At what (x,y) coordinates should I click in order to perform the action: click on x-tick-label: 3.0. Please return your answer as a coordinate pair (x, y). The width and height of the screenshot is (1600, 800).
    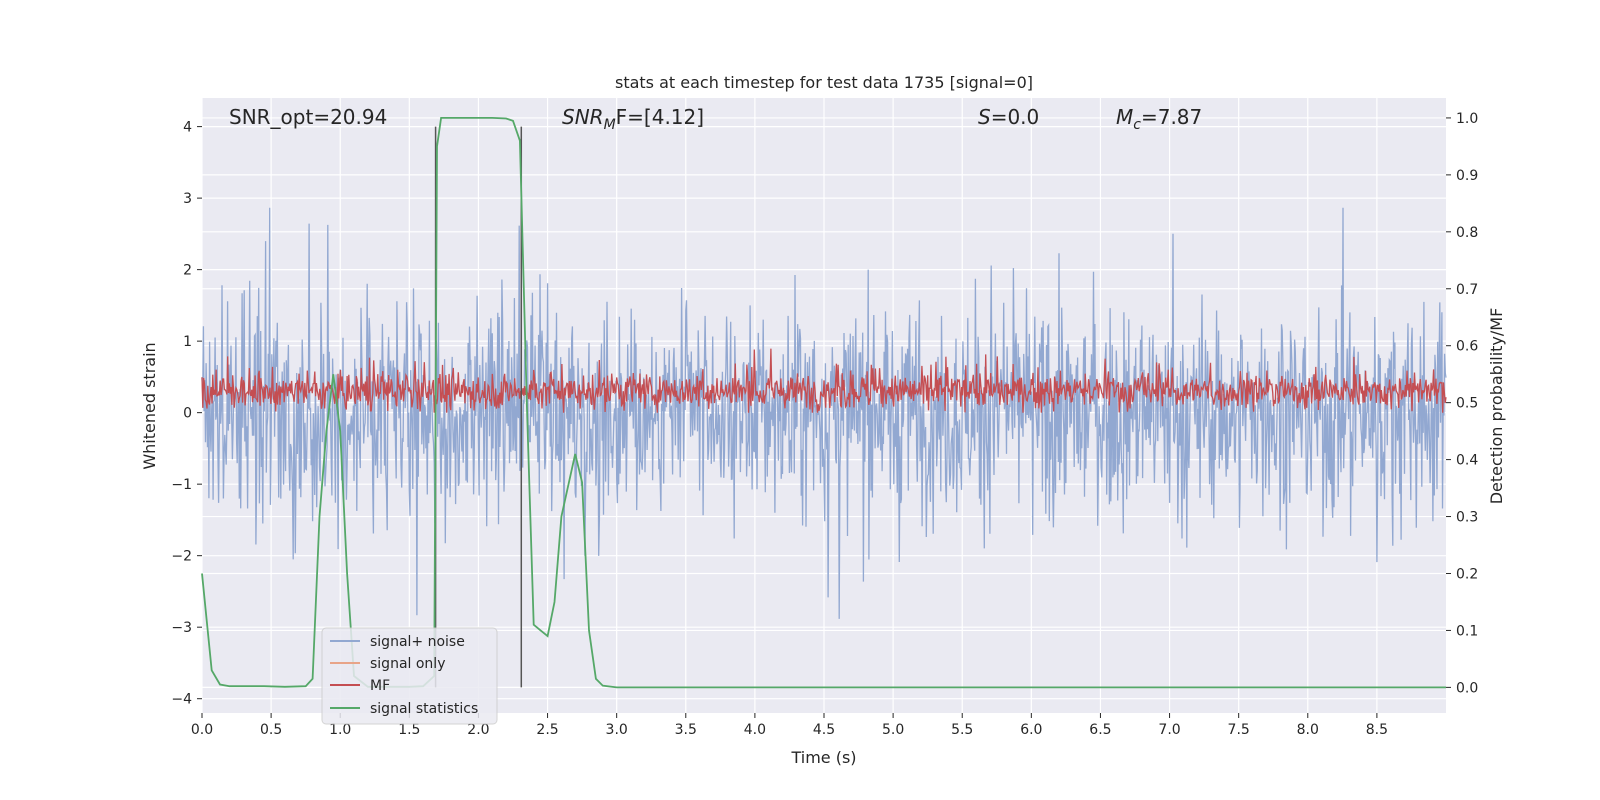
    Looking at the image, I should click on (617, 730).